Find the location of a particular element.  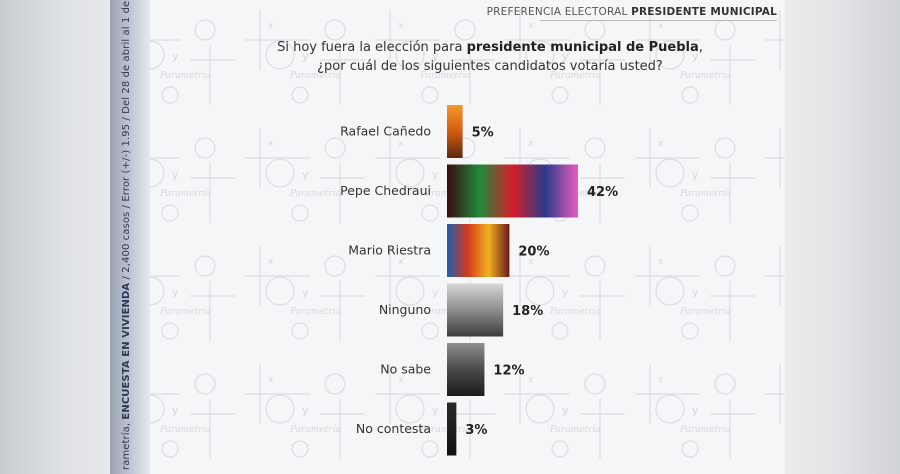

value-label: 3% is located at coordinates (476, 430).